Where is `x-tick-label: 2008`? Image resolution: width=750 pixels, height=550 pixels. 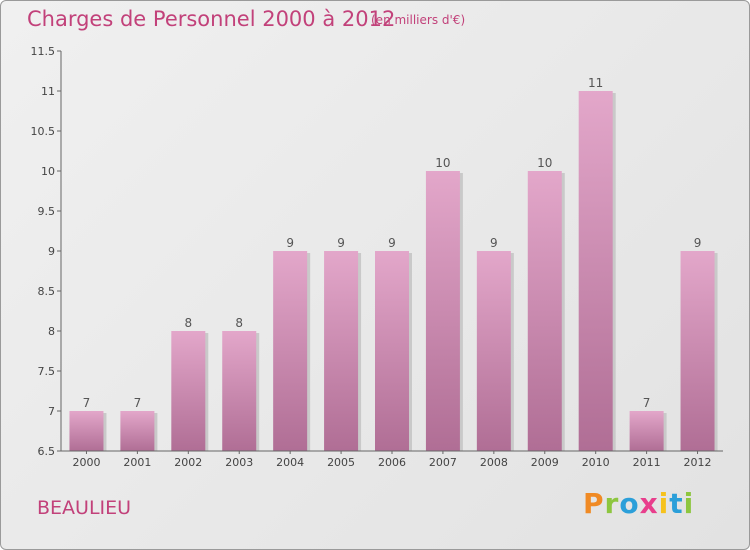
x-tick-label: 2008 is located at coordinates (494, 462).